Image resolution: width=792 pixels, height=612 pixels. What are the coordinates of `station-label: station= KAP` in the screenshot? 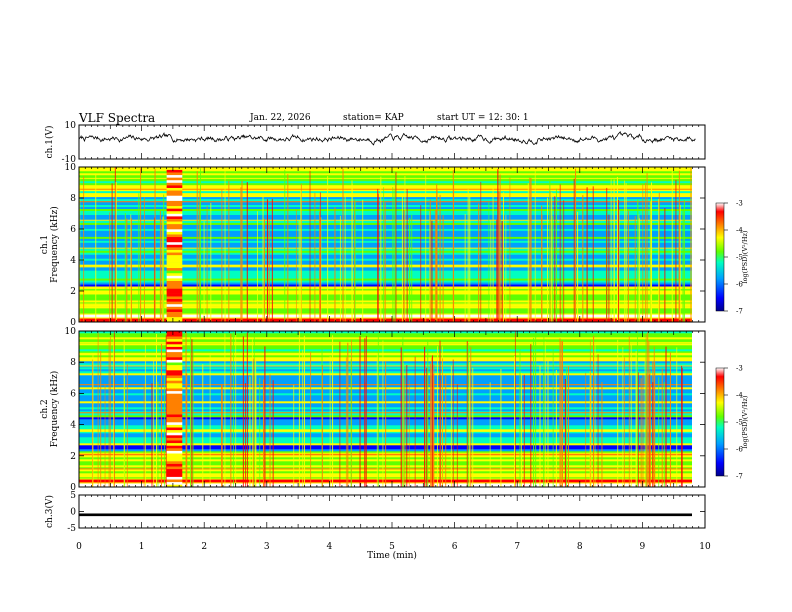 It's located at (373, 118).